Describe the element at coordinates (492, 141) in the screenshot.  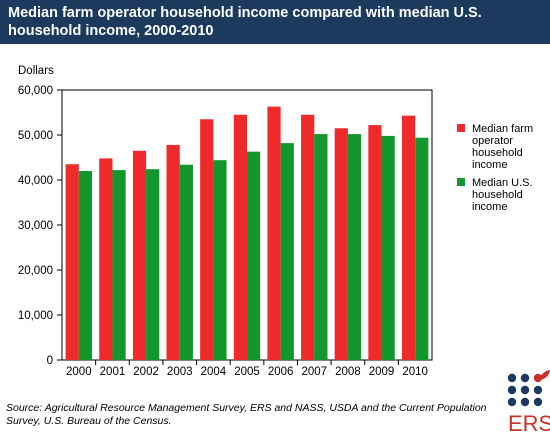
I see `legend-label: operator` at that location.